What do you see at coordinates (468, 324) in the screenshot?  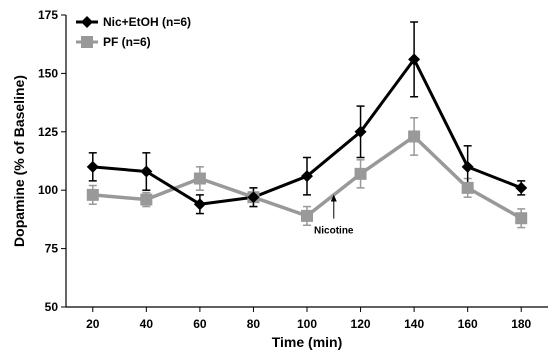 I see `x-tick-label: 160` at bounding box center [468, 324].